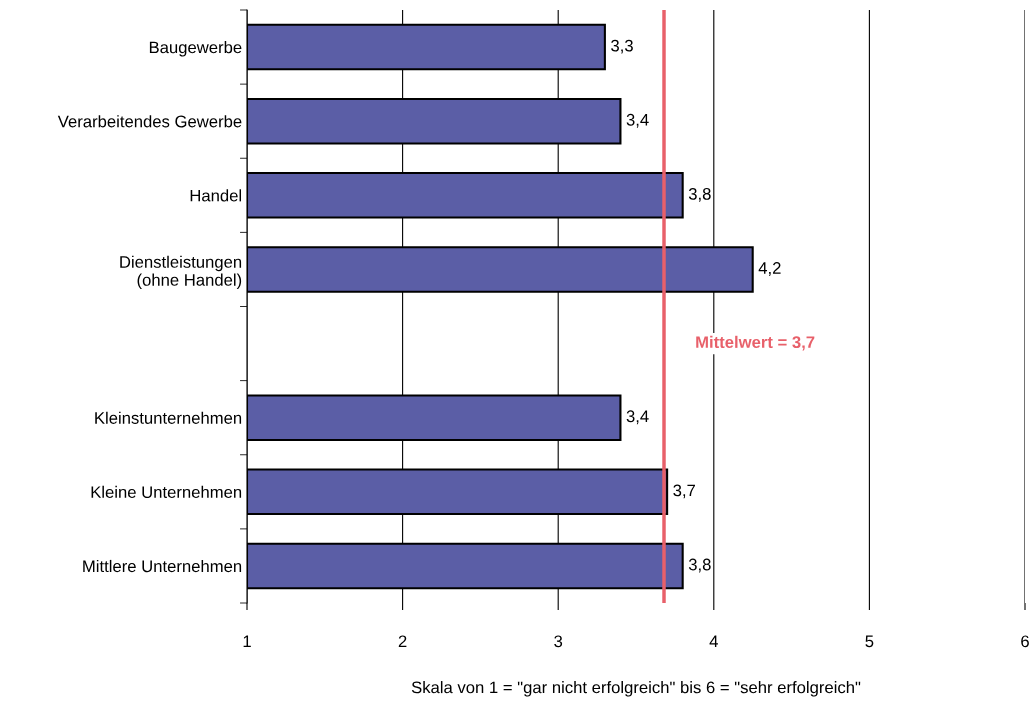  What do you see at coordinates (149, 121) in the screenshot?
I see `y-tick-label: Verarbeitendes Gewerbe` at bounding box center [149, 121].